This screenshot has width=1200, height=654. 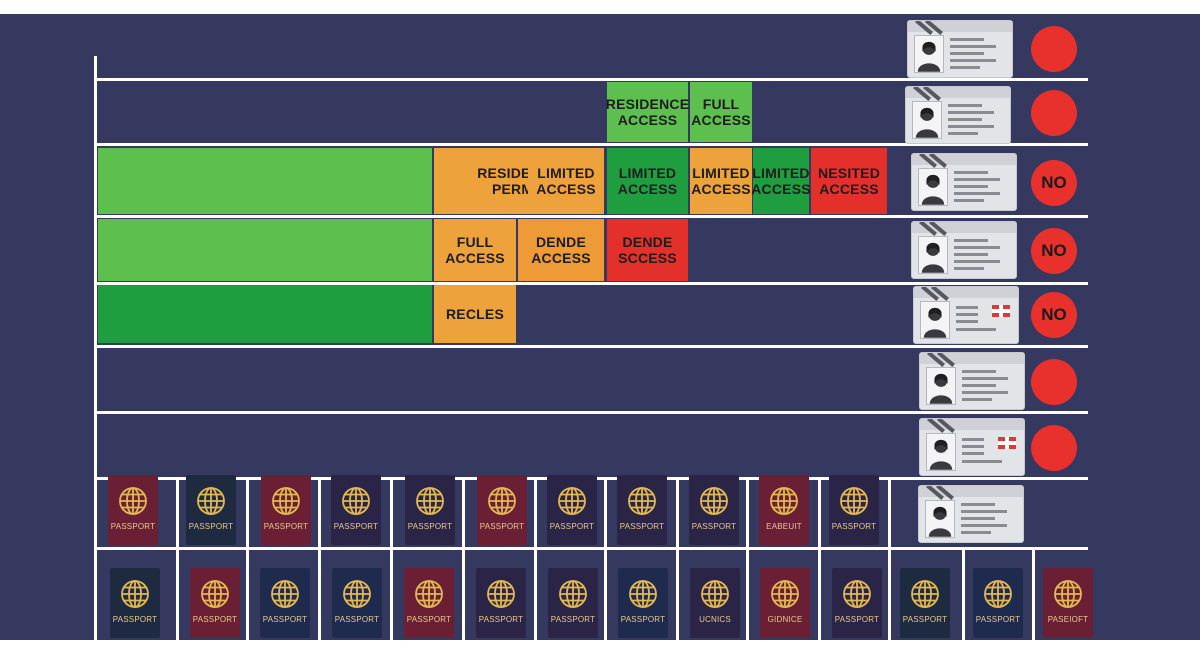 I want to click on access-cell: RESIDENCE ACCESS, so click(x=647, y=112).